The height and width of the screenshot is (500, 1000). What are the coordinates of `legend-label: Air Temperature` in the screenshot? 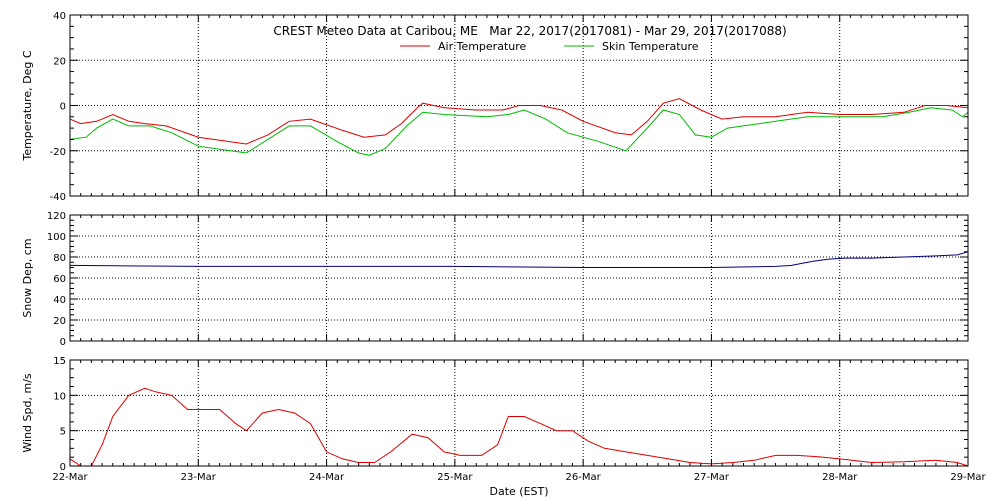 It's located at (482, 46).